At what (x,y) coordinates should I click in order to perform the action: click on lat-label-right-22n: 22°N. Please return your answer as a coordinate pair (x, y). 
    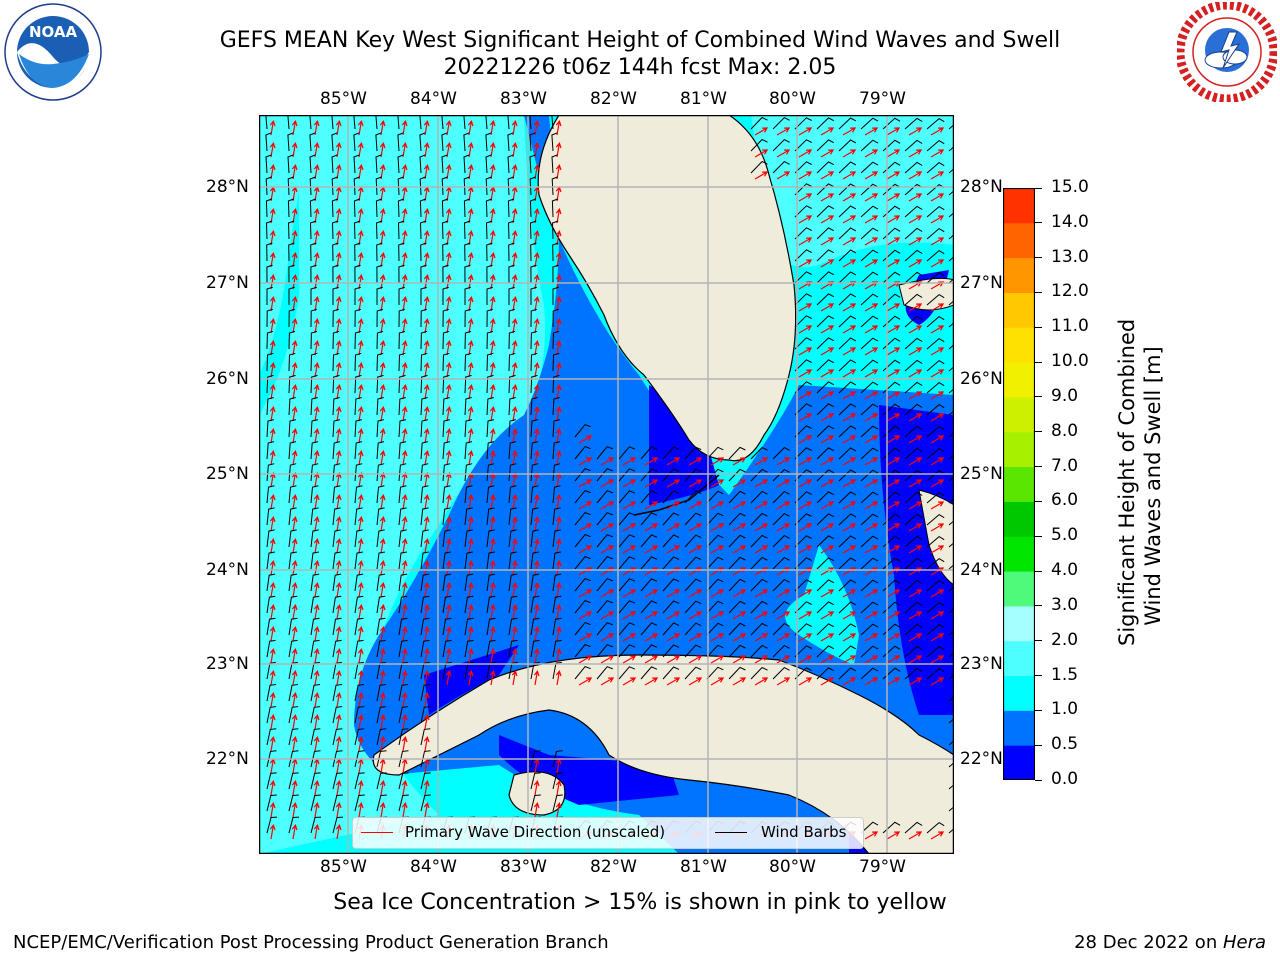
    Looking at the image, I should click on (981, 759).